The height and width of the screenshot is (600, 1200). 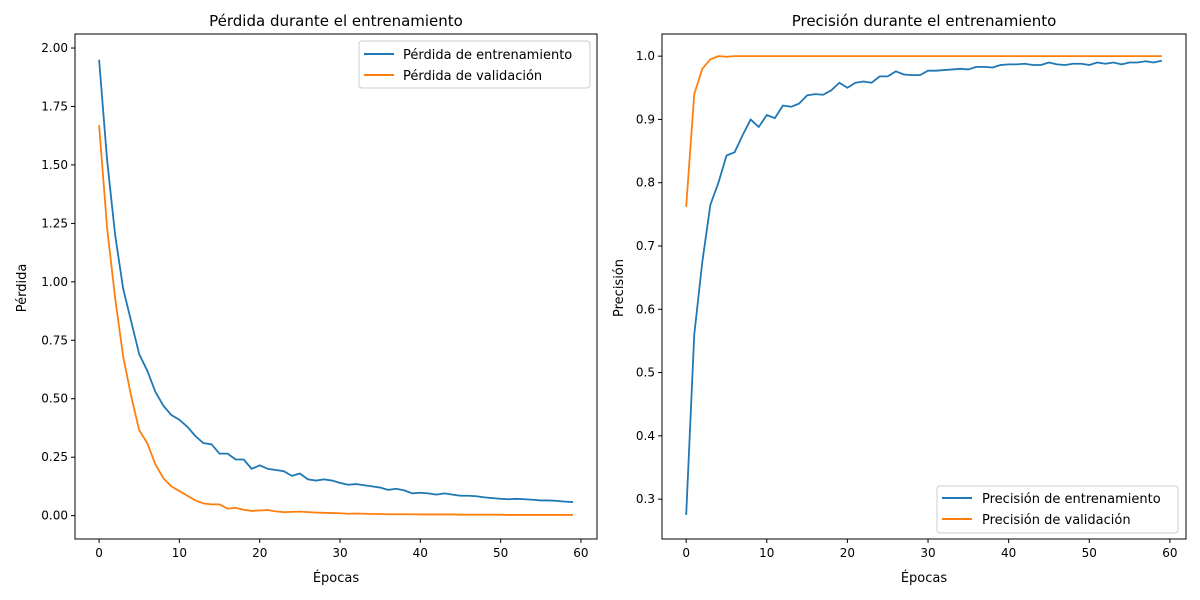 I want to click on series-line-validation, so click(x=923, y=131).